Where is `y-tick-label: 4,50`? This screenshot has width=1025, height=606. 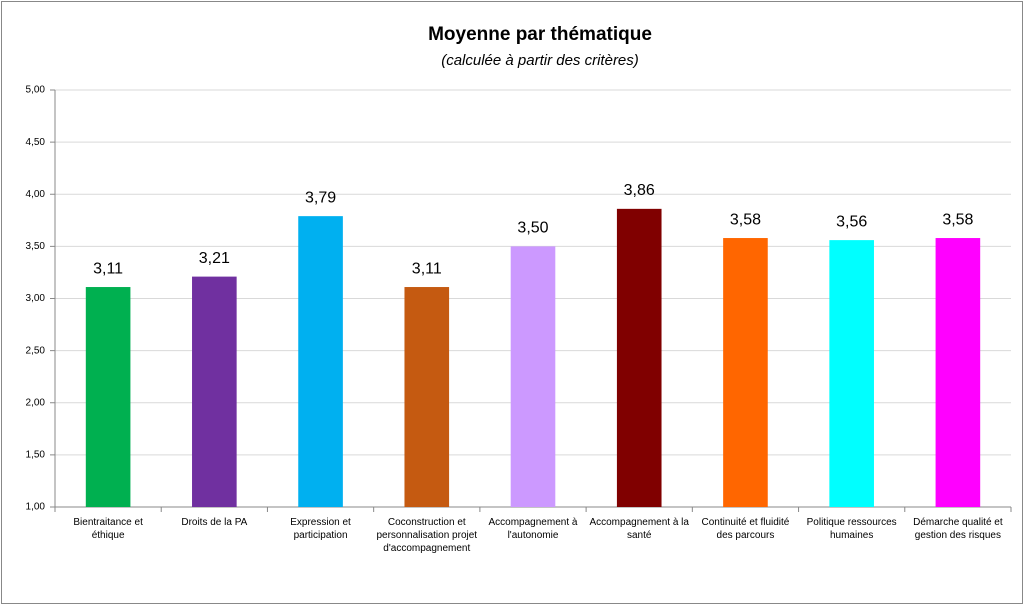 y-tick-label: 4,50 is located at coordinates (36, 142).